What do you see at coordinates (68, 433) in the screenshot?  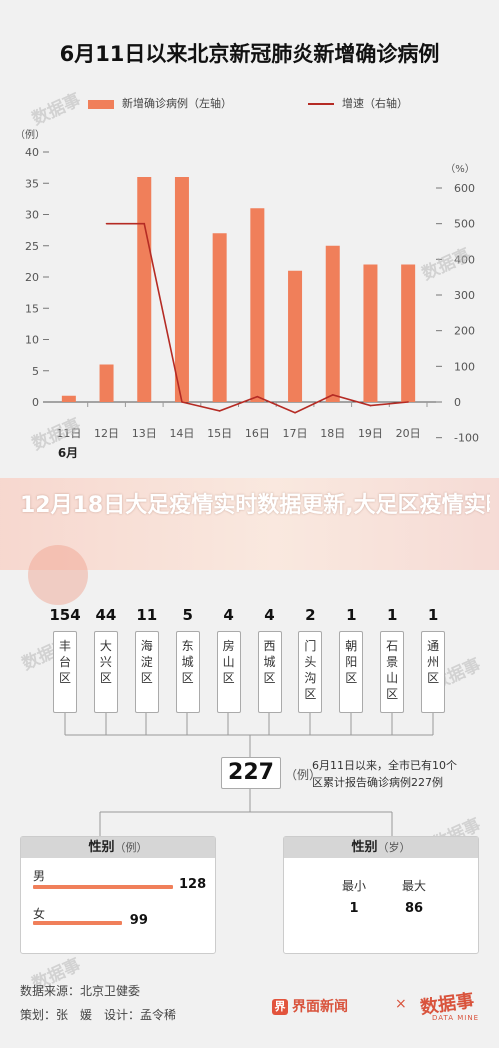 I see `x-axis-tick-label: 11日` at bounding box center [68, 433].